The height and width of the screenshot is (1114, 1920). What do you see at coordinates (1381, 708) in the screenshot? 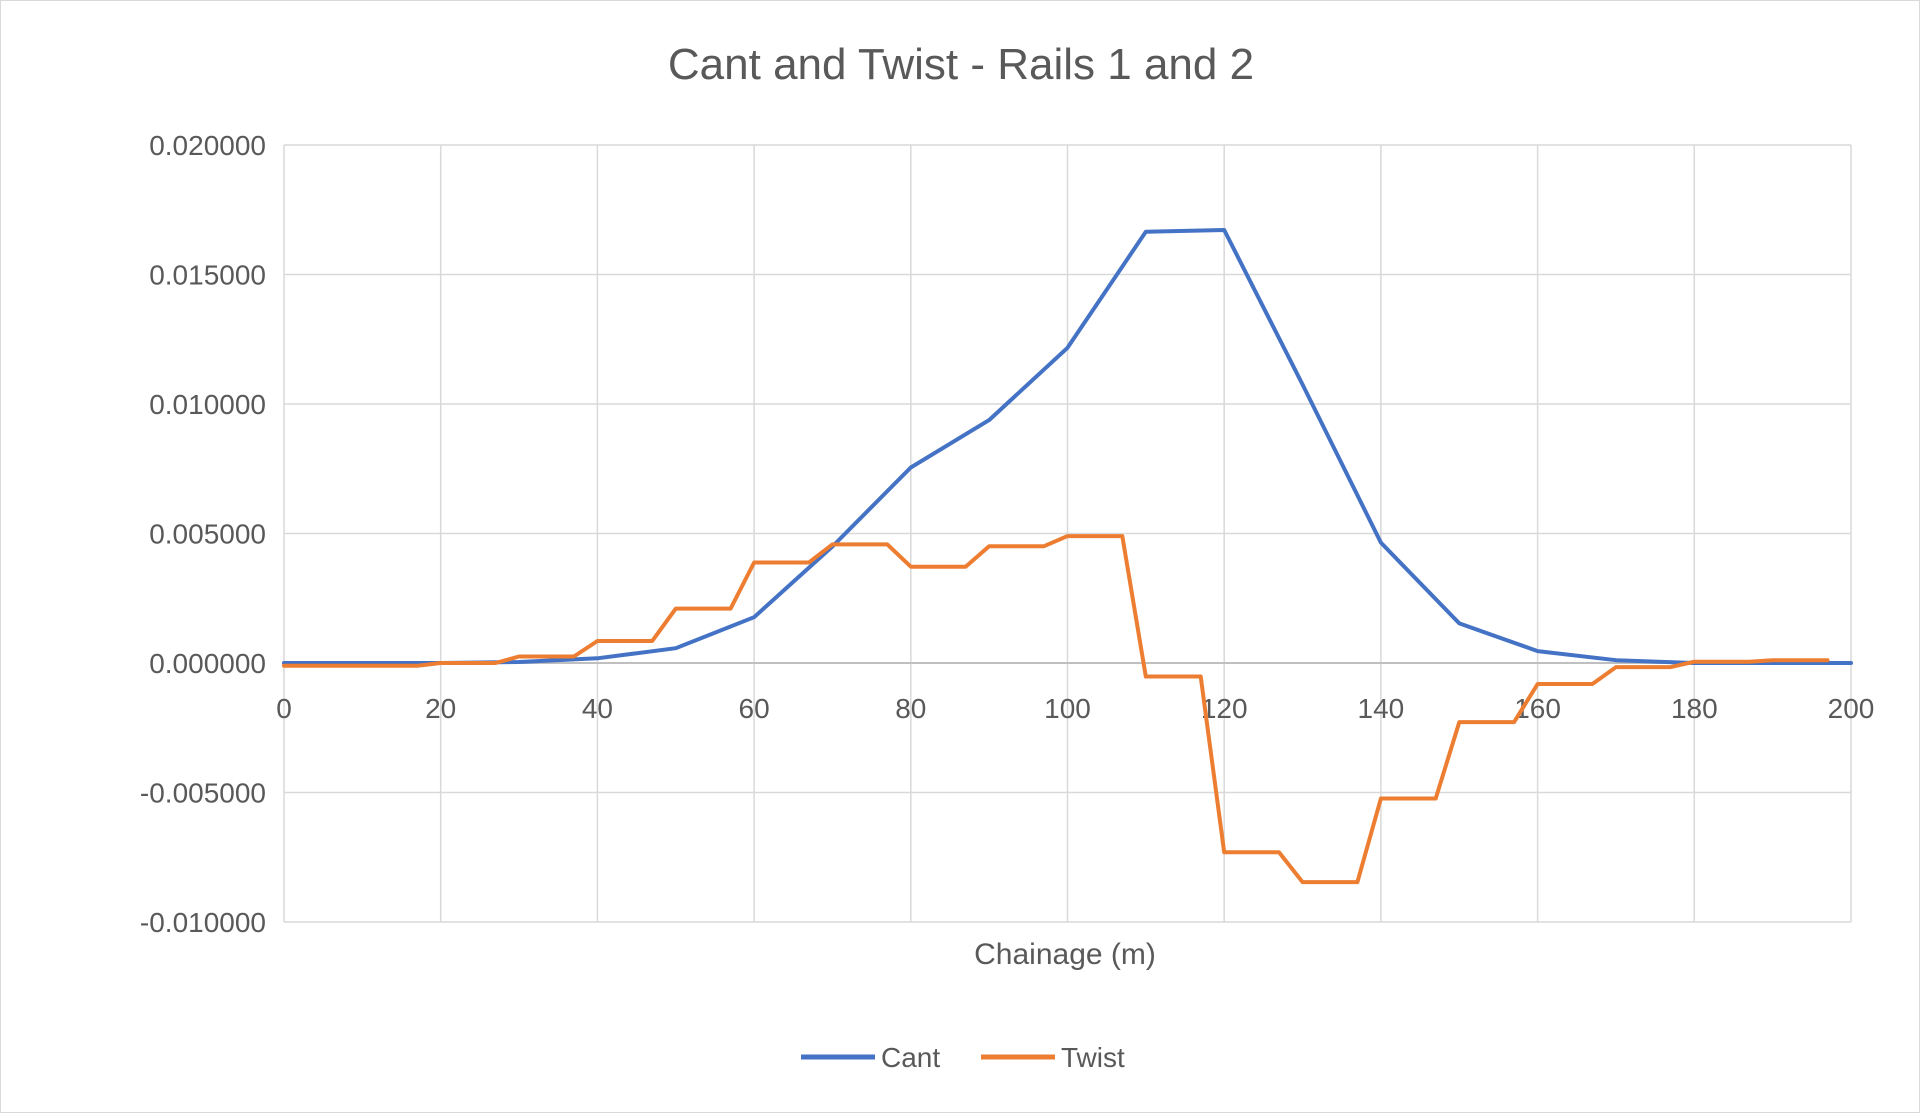
I see `x-tick-label: 140` at bounding box center [1381, 708].